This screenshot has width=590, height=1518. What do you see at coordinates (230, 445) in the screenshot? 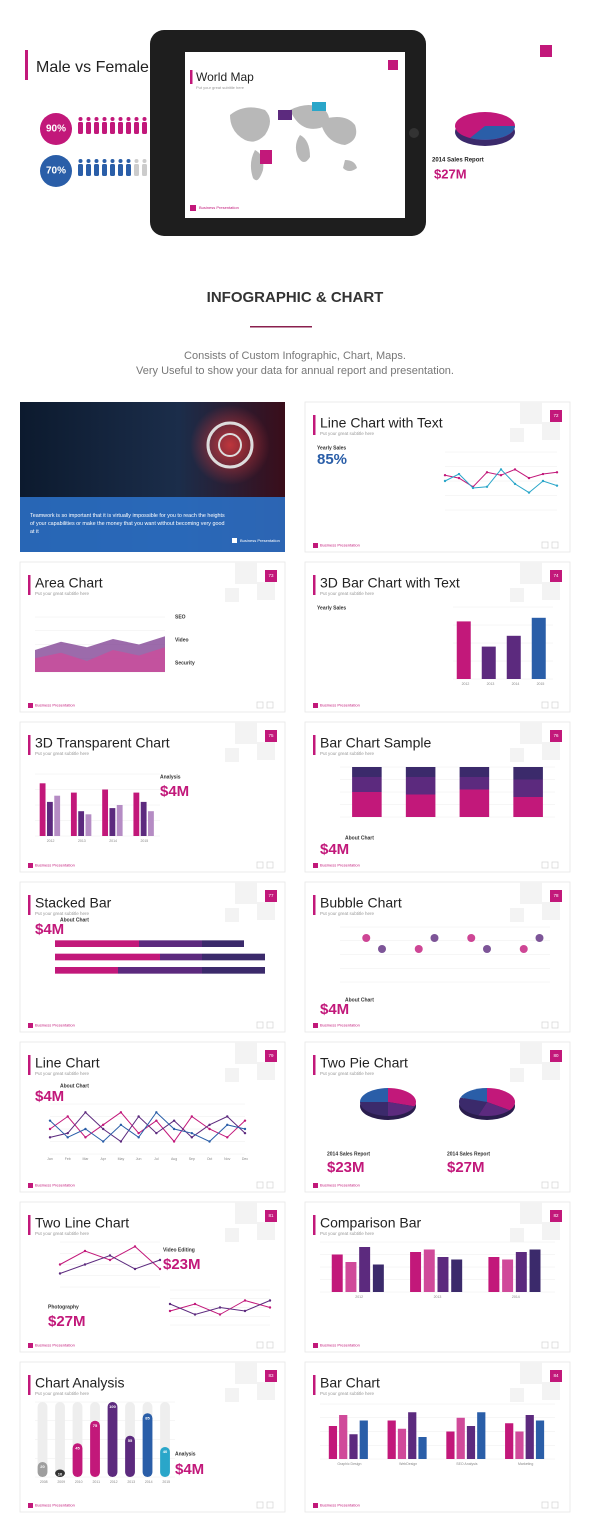
I see `ring` at bounding box center [230, 445].